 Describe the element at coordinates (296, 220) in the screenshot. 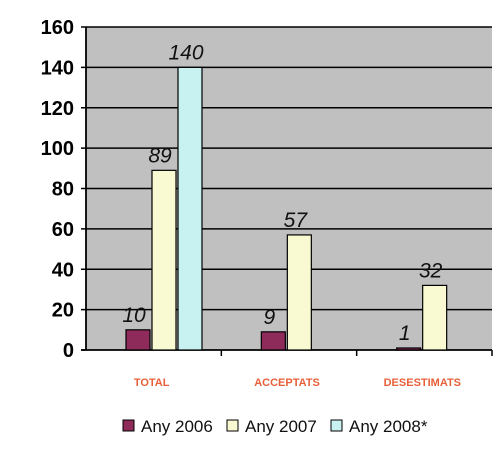

I see `data-label: 57` at that location.